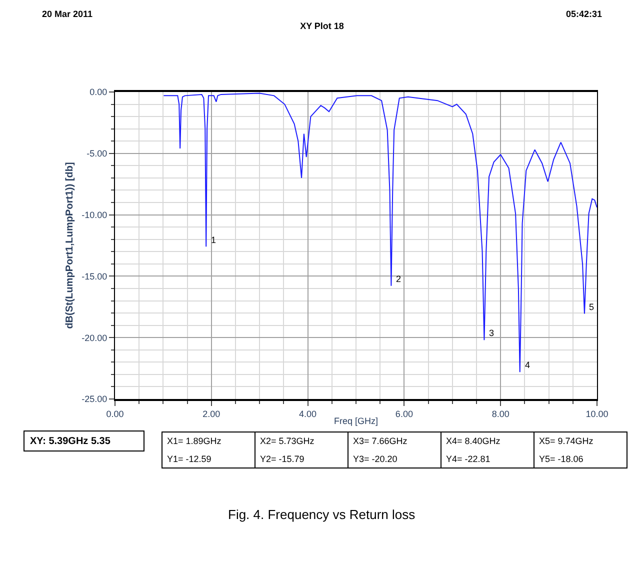 The width and height of the screenshot is (644, 562). I want to click on text: X1= 1.89GHz, so click(194, 441).